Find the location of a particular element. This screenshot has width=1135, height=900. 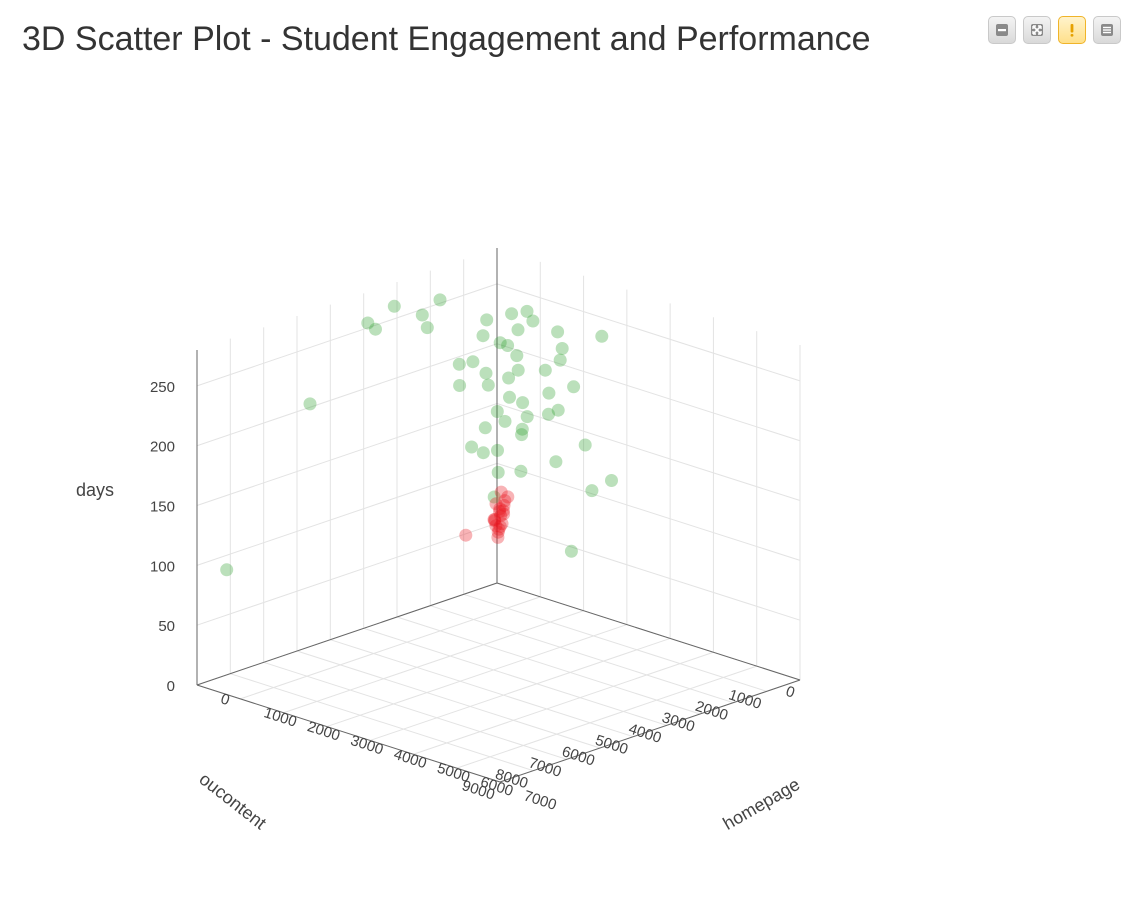

minimize-button is located at coordinates (1002, 30).